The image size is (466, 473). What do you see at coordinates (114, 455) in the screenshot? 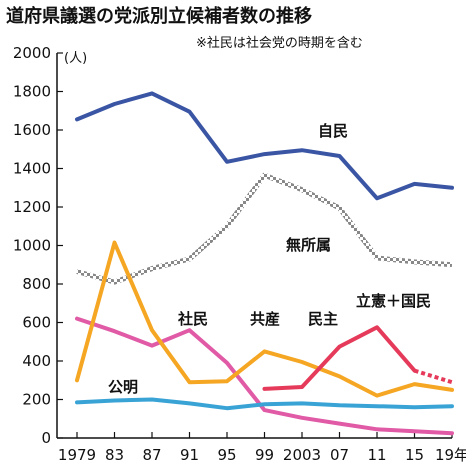
I see `x-tick-label: 83` at bounding box center [114, 455].